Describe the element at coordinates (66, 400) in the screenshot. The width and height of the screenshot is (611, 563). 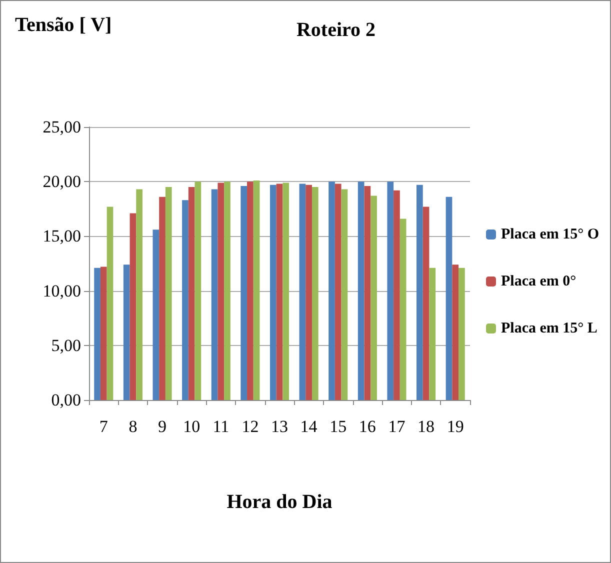
I see `y-tick-label: 0,00` at that location.